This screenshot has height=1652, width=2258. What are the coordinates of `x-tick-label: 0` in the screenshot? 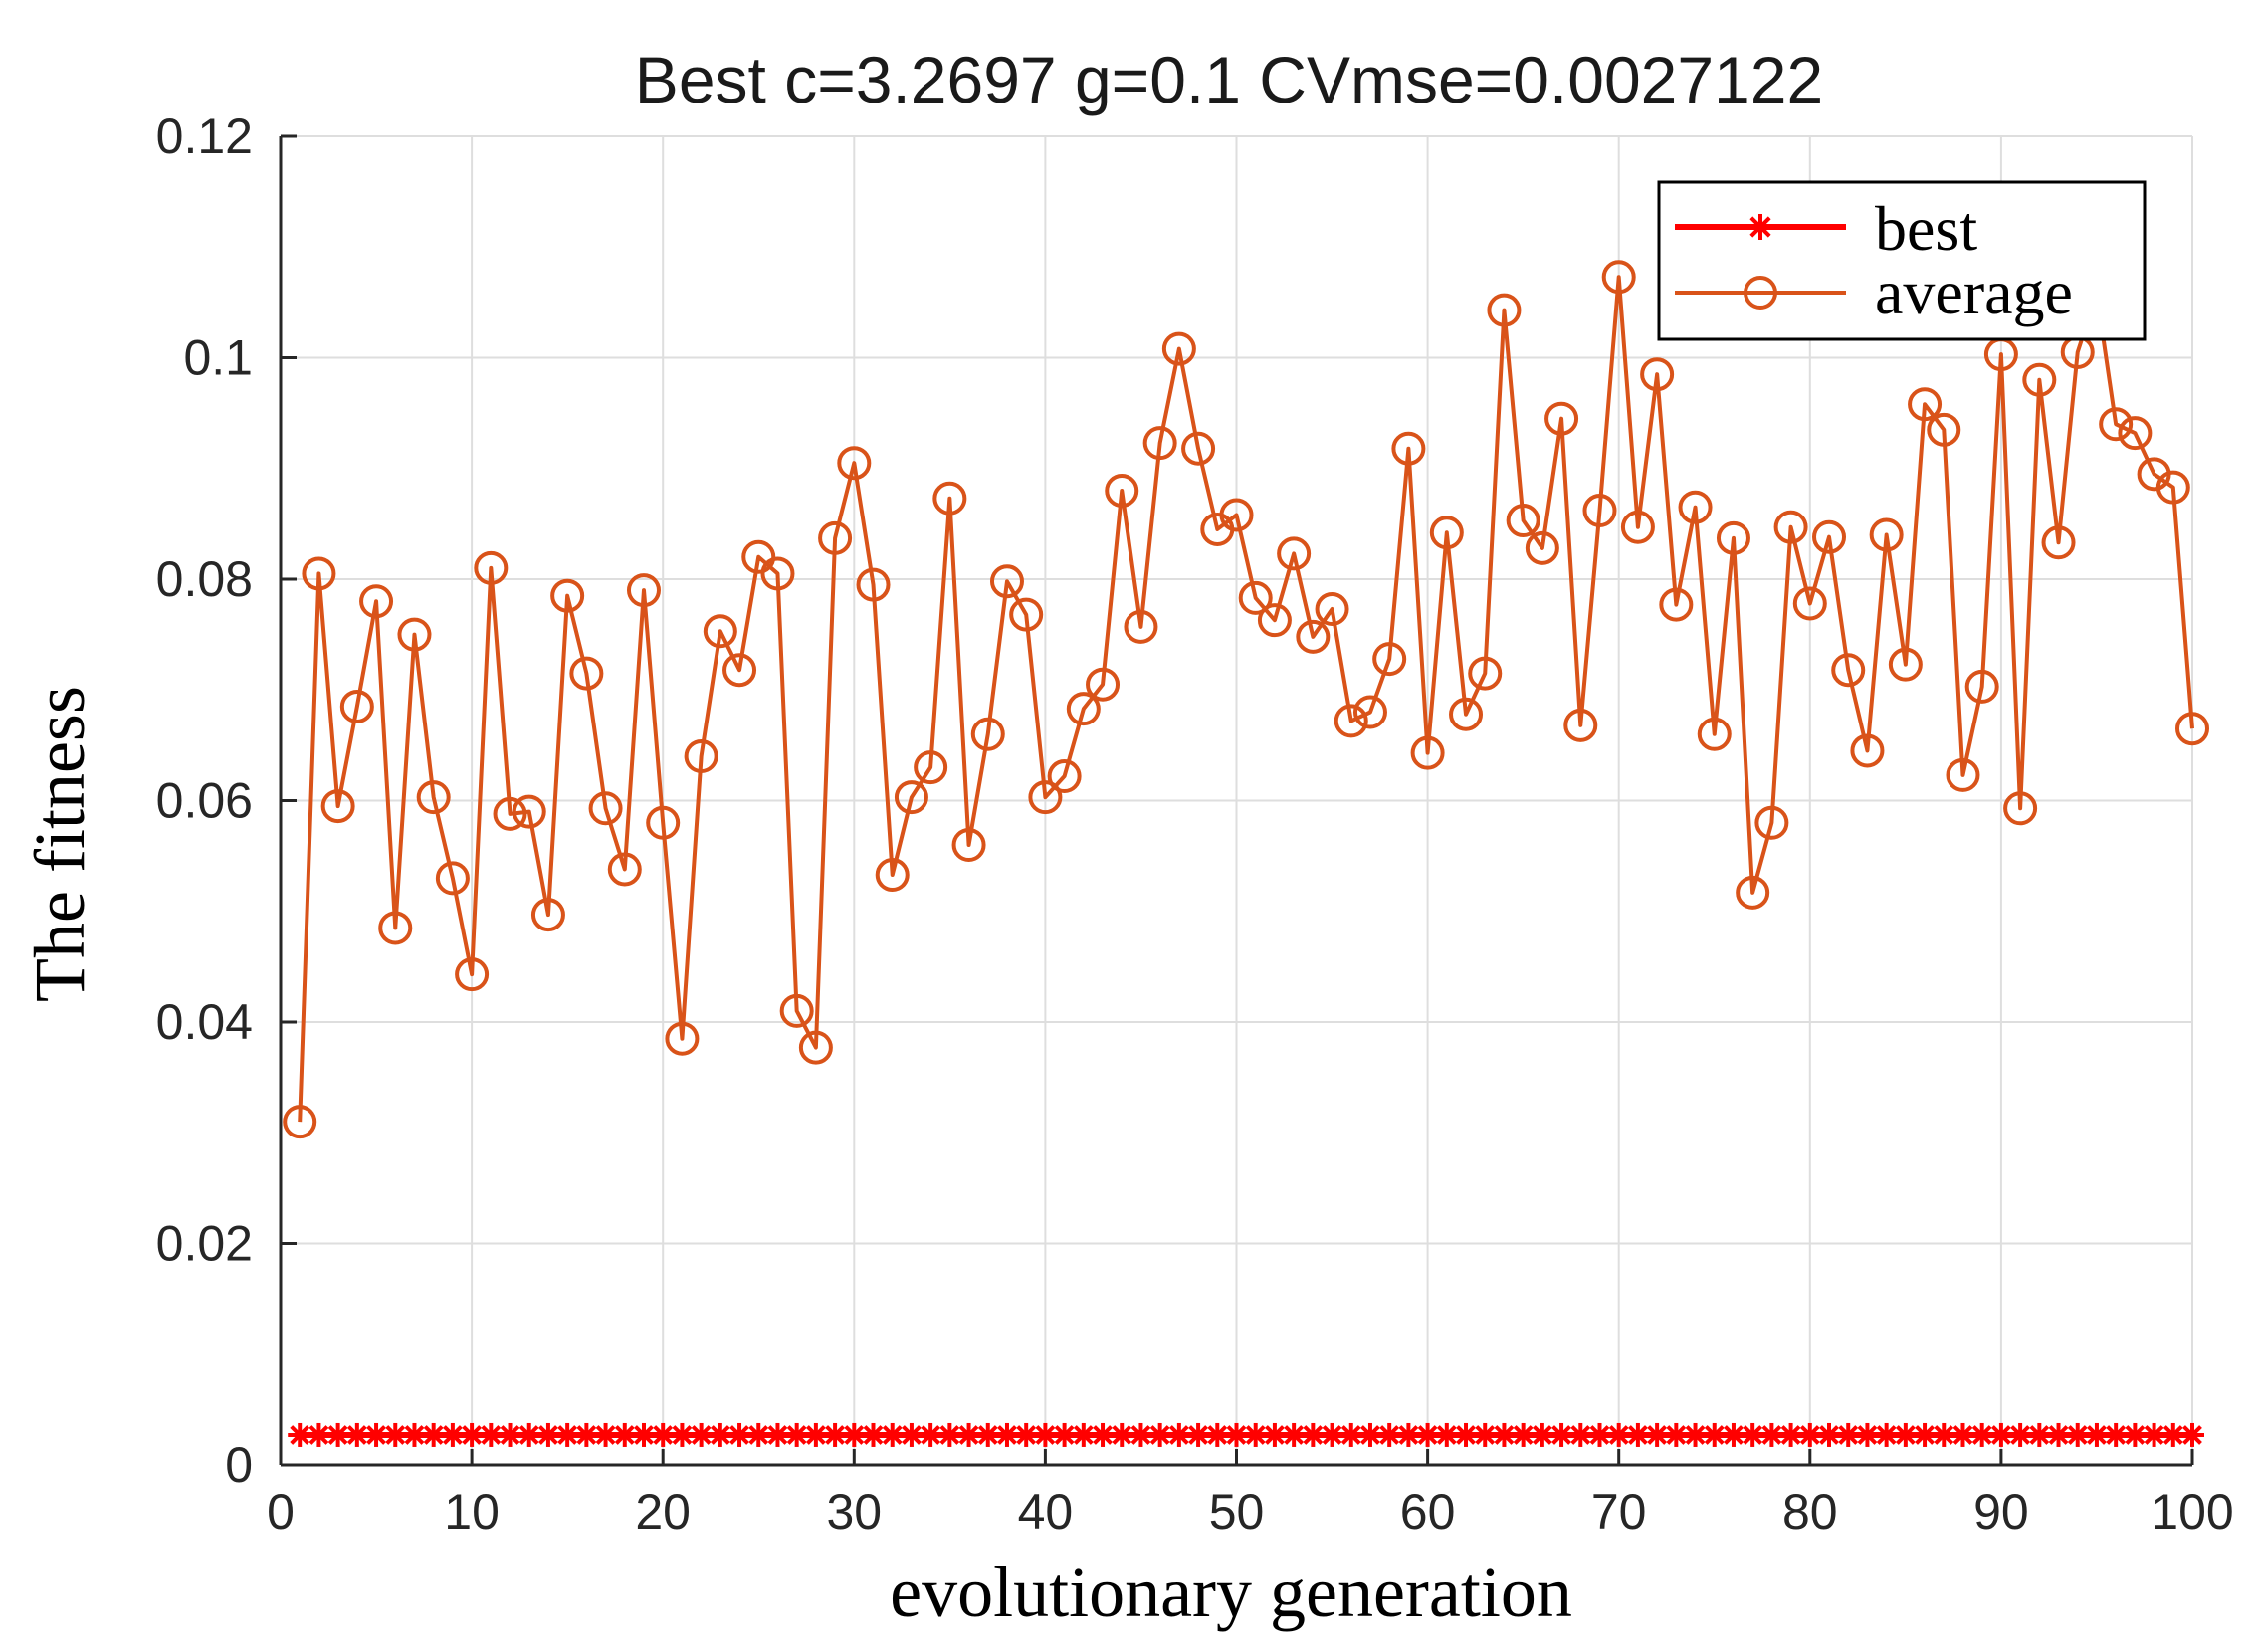 It's located at (281, 1512).